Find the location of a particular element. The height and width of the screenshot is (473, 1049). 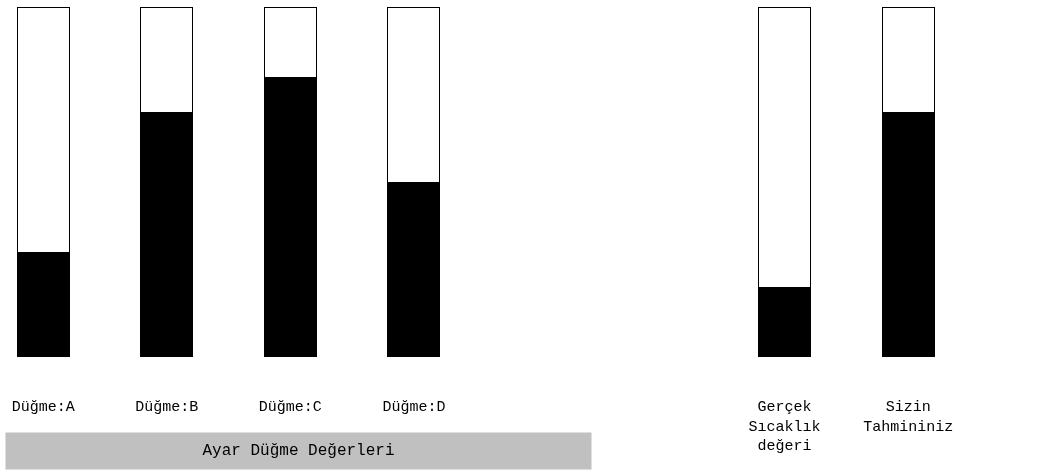

x-tick-label: Düğme:A is located at coordinates (43, 407).